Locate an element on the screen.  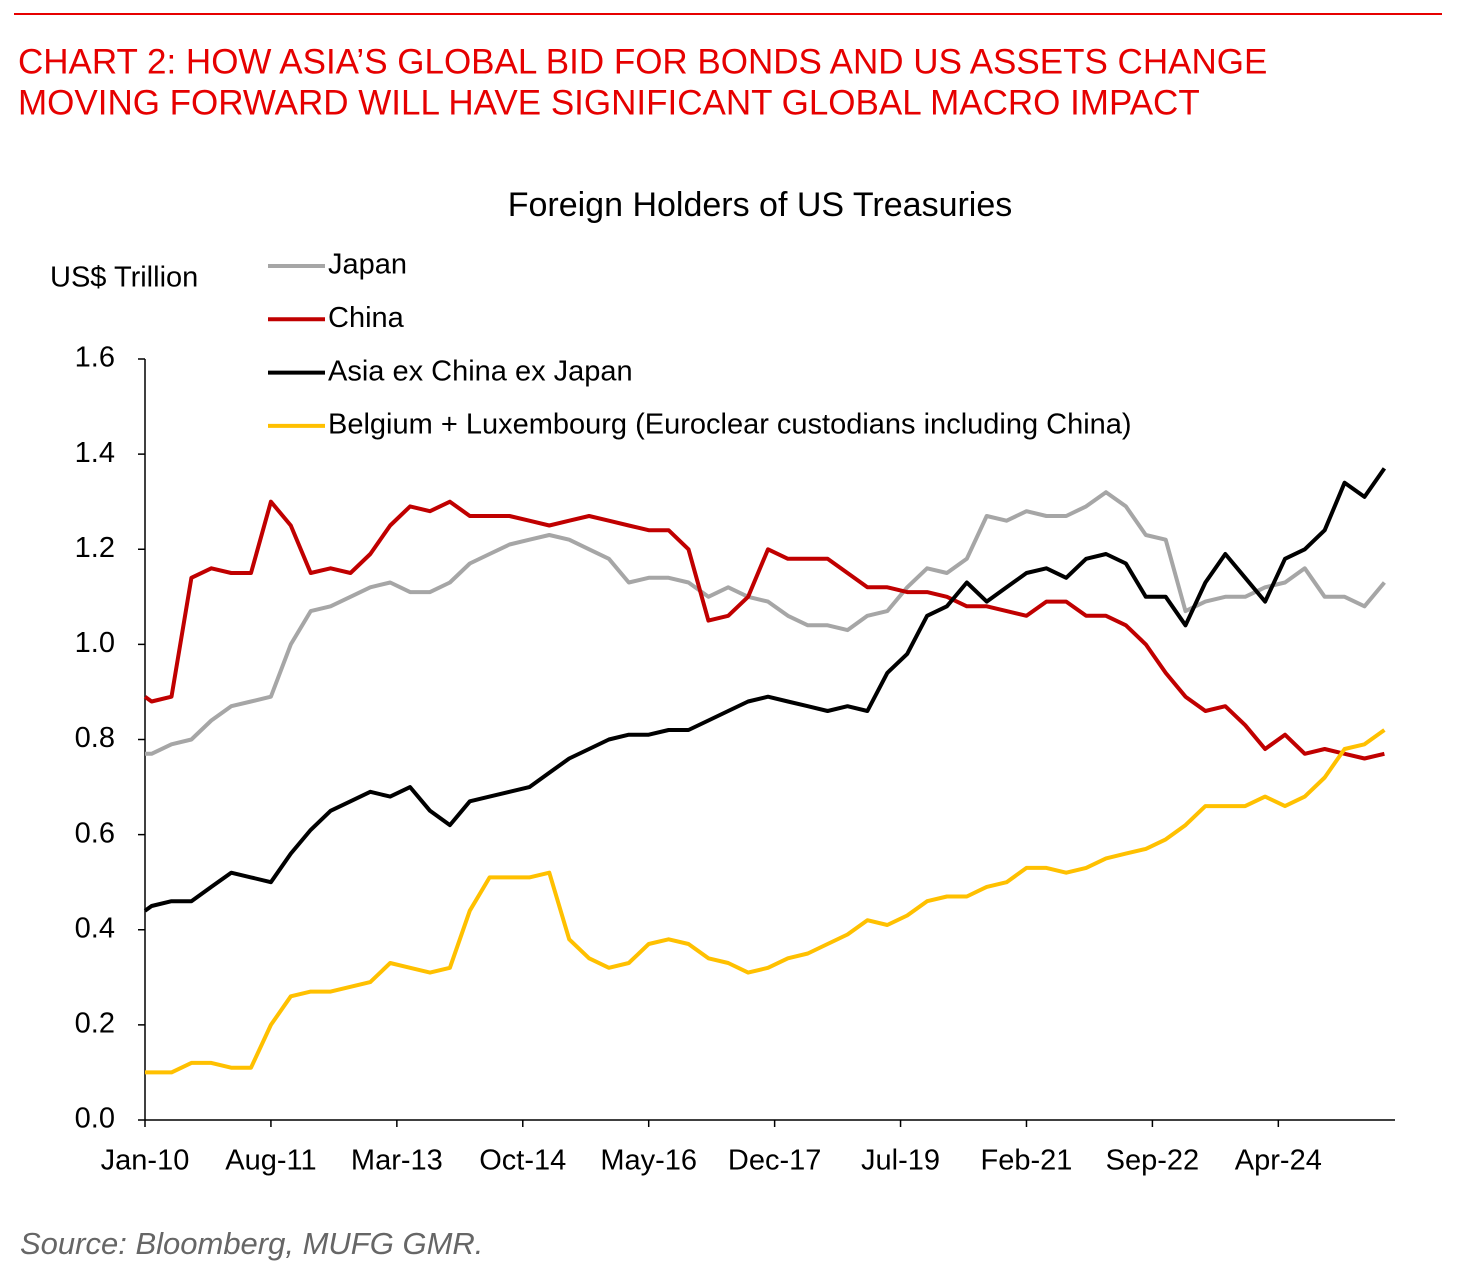
x-tick-label: Sep-22 is located at coordinates (1153, 1161).